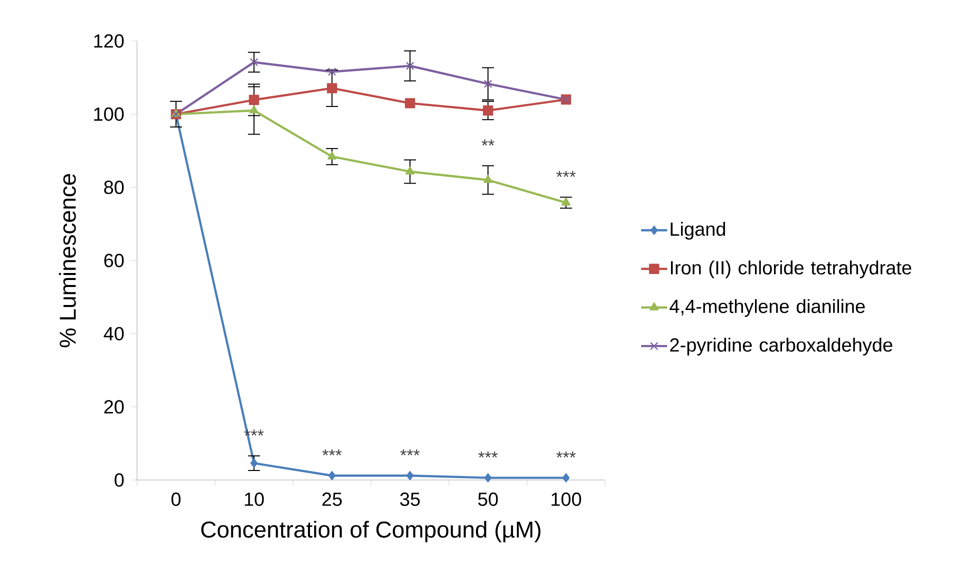 This screenshot has width=960, height=584. What do you see at coordinates (781, 347) in the screenshot?
I see `legend-label: 2-pyridine carboxaldehyde` at bounding box center [781, 347].